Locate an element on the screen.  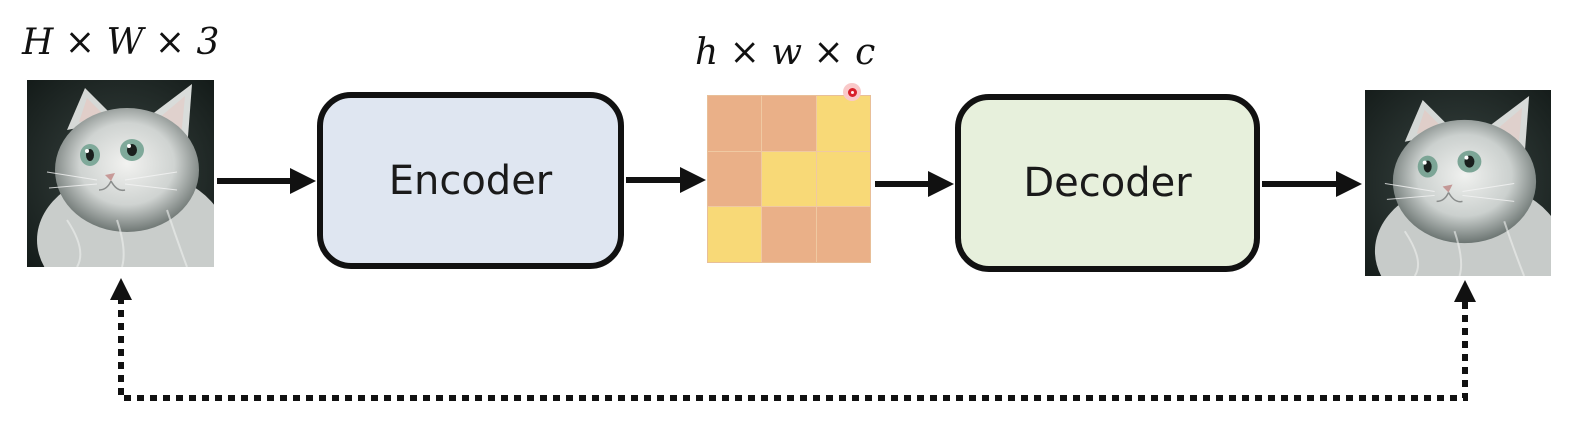
arrow-encoder-to-latent is located at coordinates (666, 180).